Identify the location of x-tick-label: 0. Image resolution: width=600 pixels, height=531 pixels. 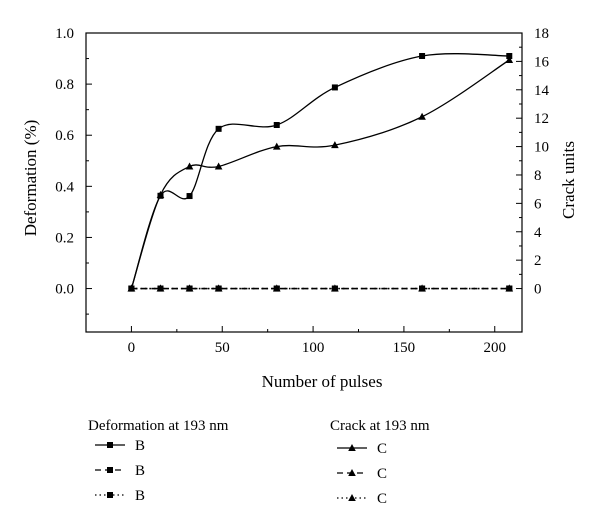
(132, 348).